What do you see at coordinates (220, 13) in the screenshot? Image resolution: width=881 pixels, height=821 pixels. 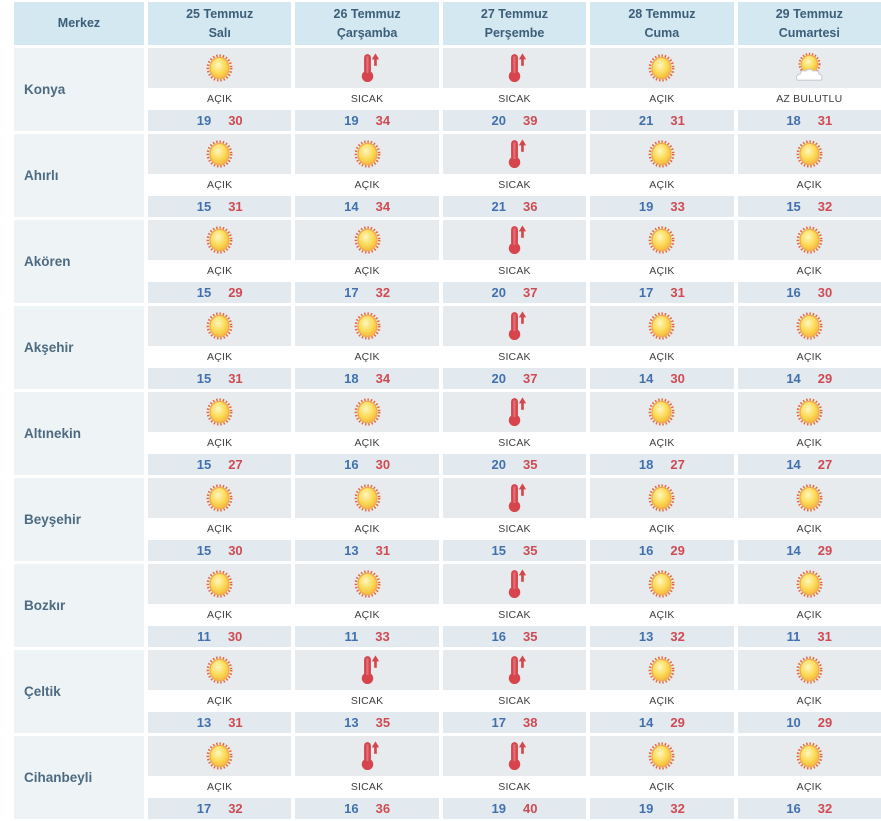 I see `header-date: 25 Temmuz` at bounding box center [220, 13].